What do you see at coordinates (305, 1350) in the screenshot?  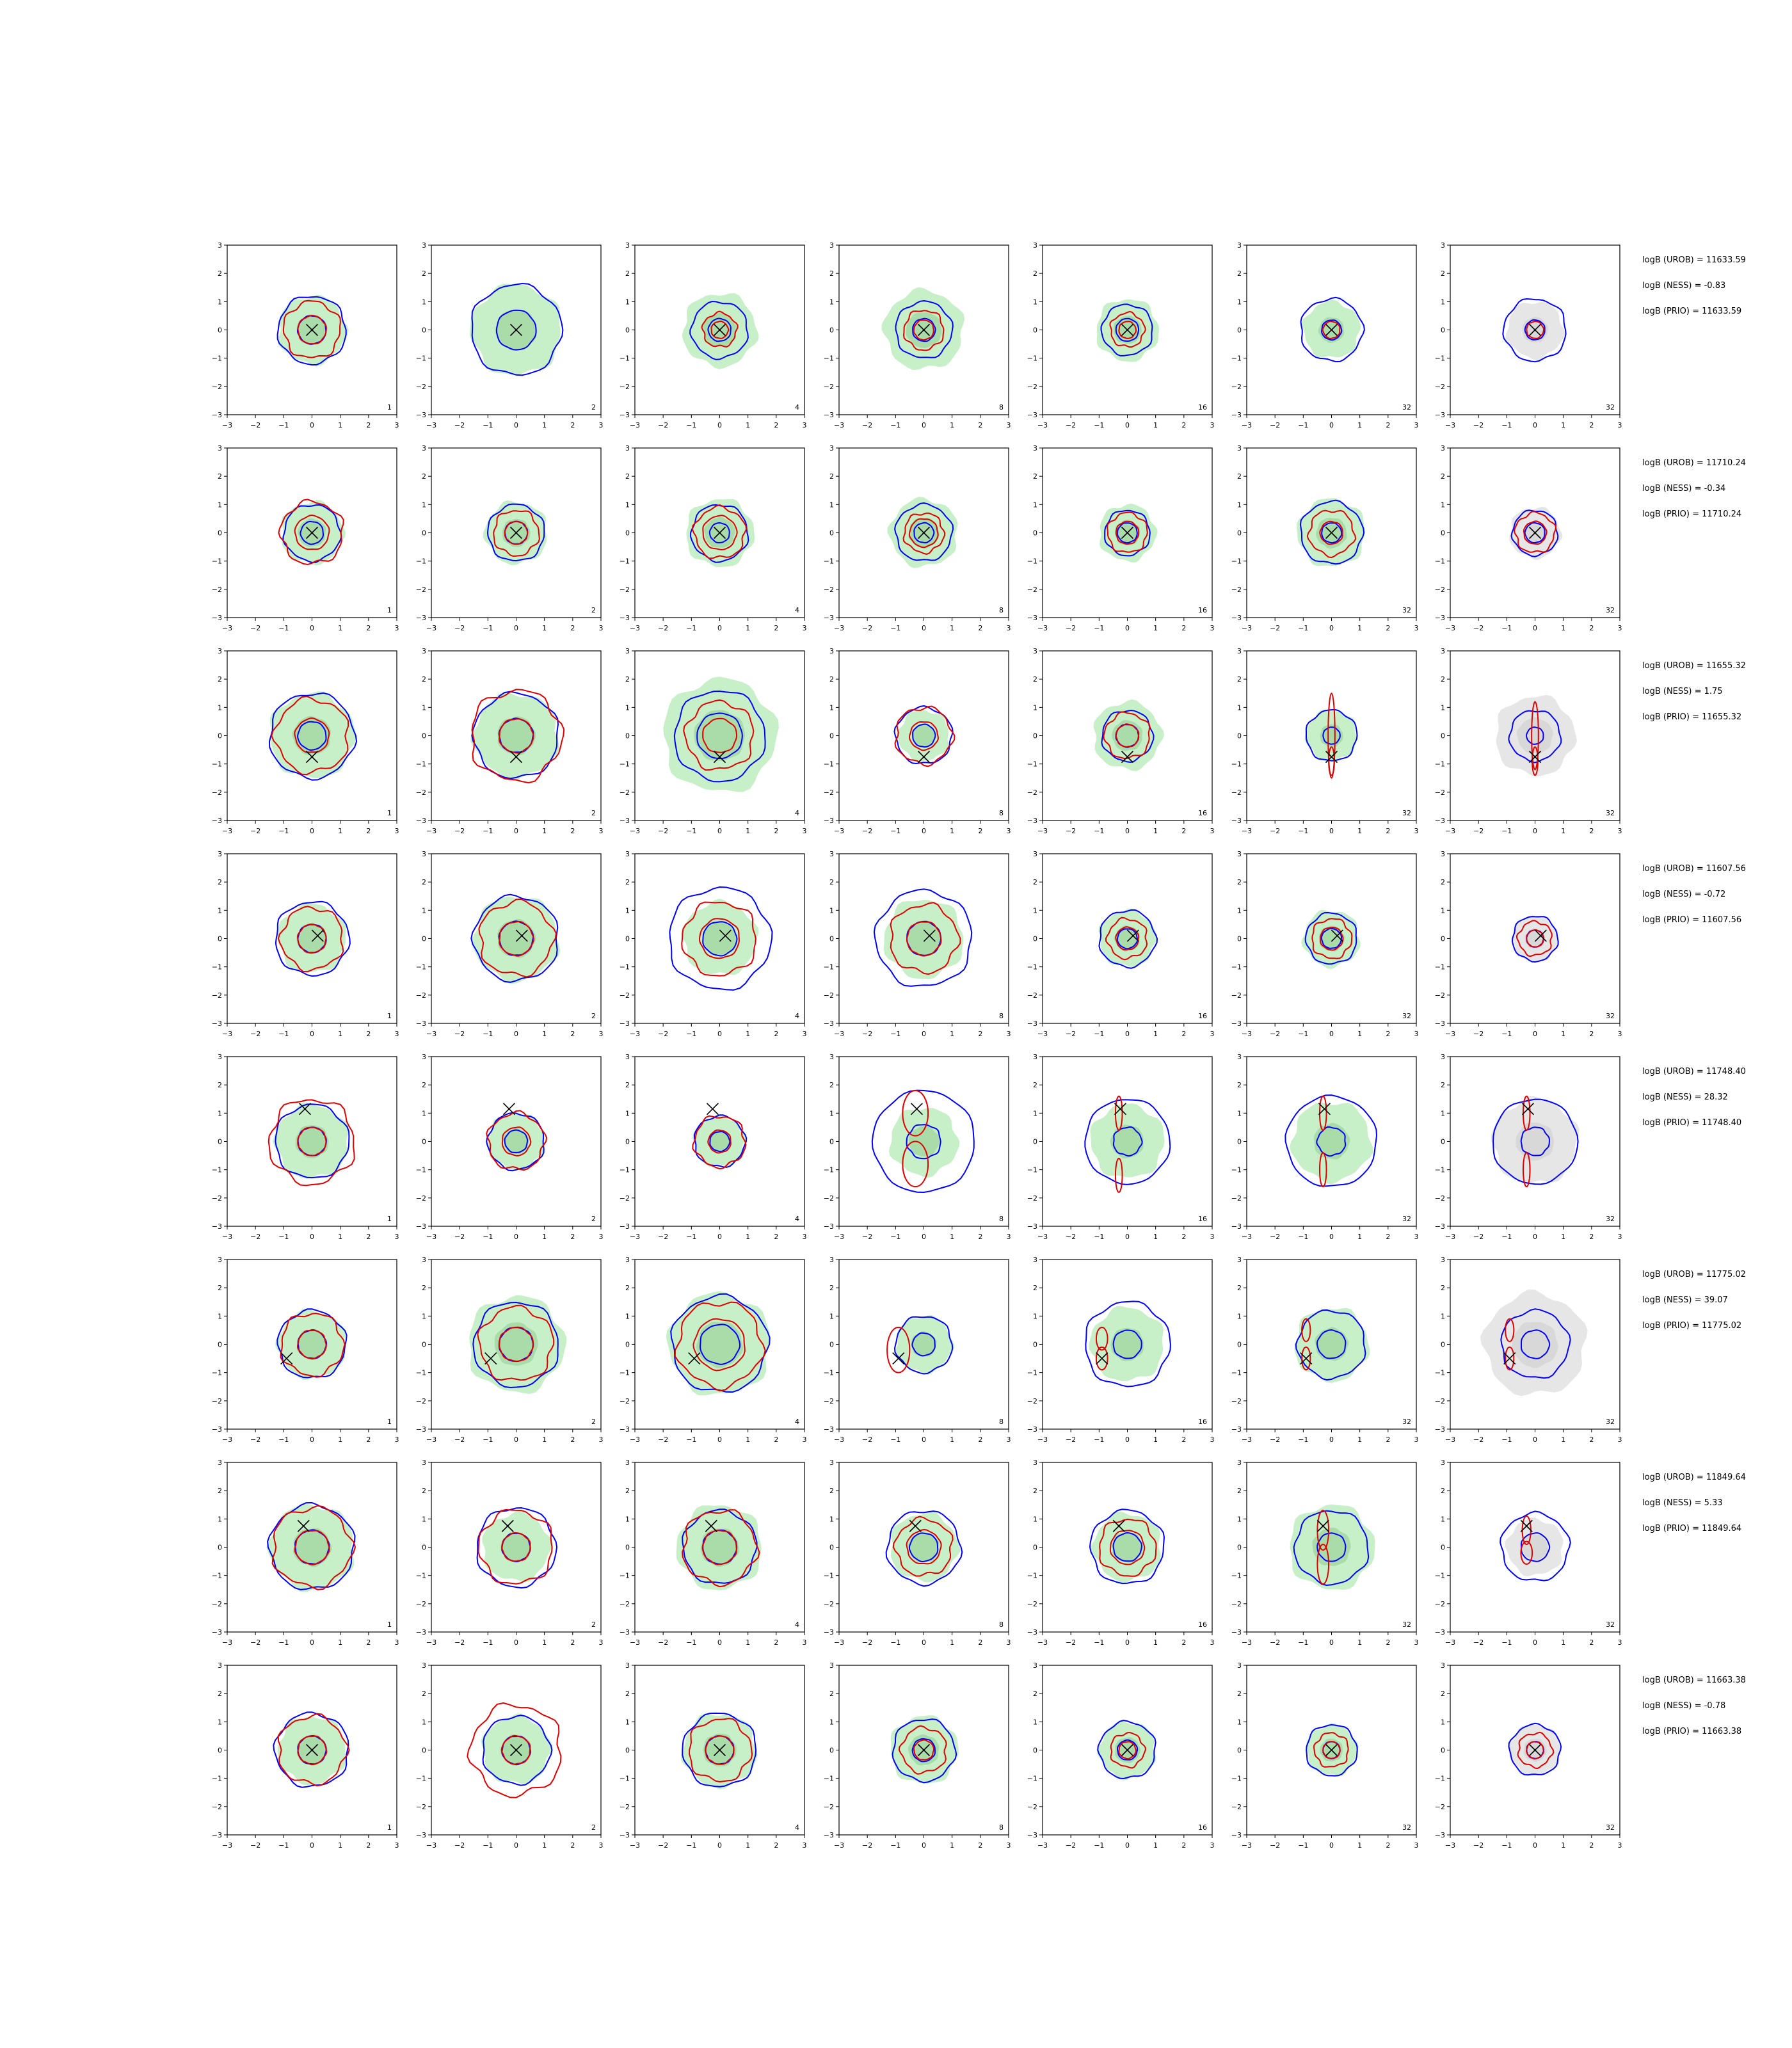 I see `subplot-r6-c1: −3−3 −2 −2 −1 −1 0 0 1 1 2 2 3 3 1` at bounding box center [305, 1350].